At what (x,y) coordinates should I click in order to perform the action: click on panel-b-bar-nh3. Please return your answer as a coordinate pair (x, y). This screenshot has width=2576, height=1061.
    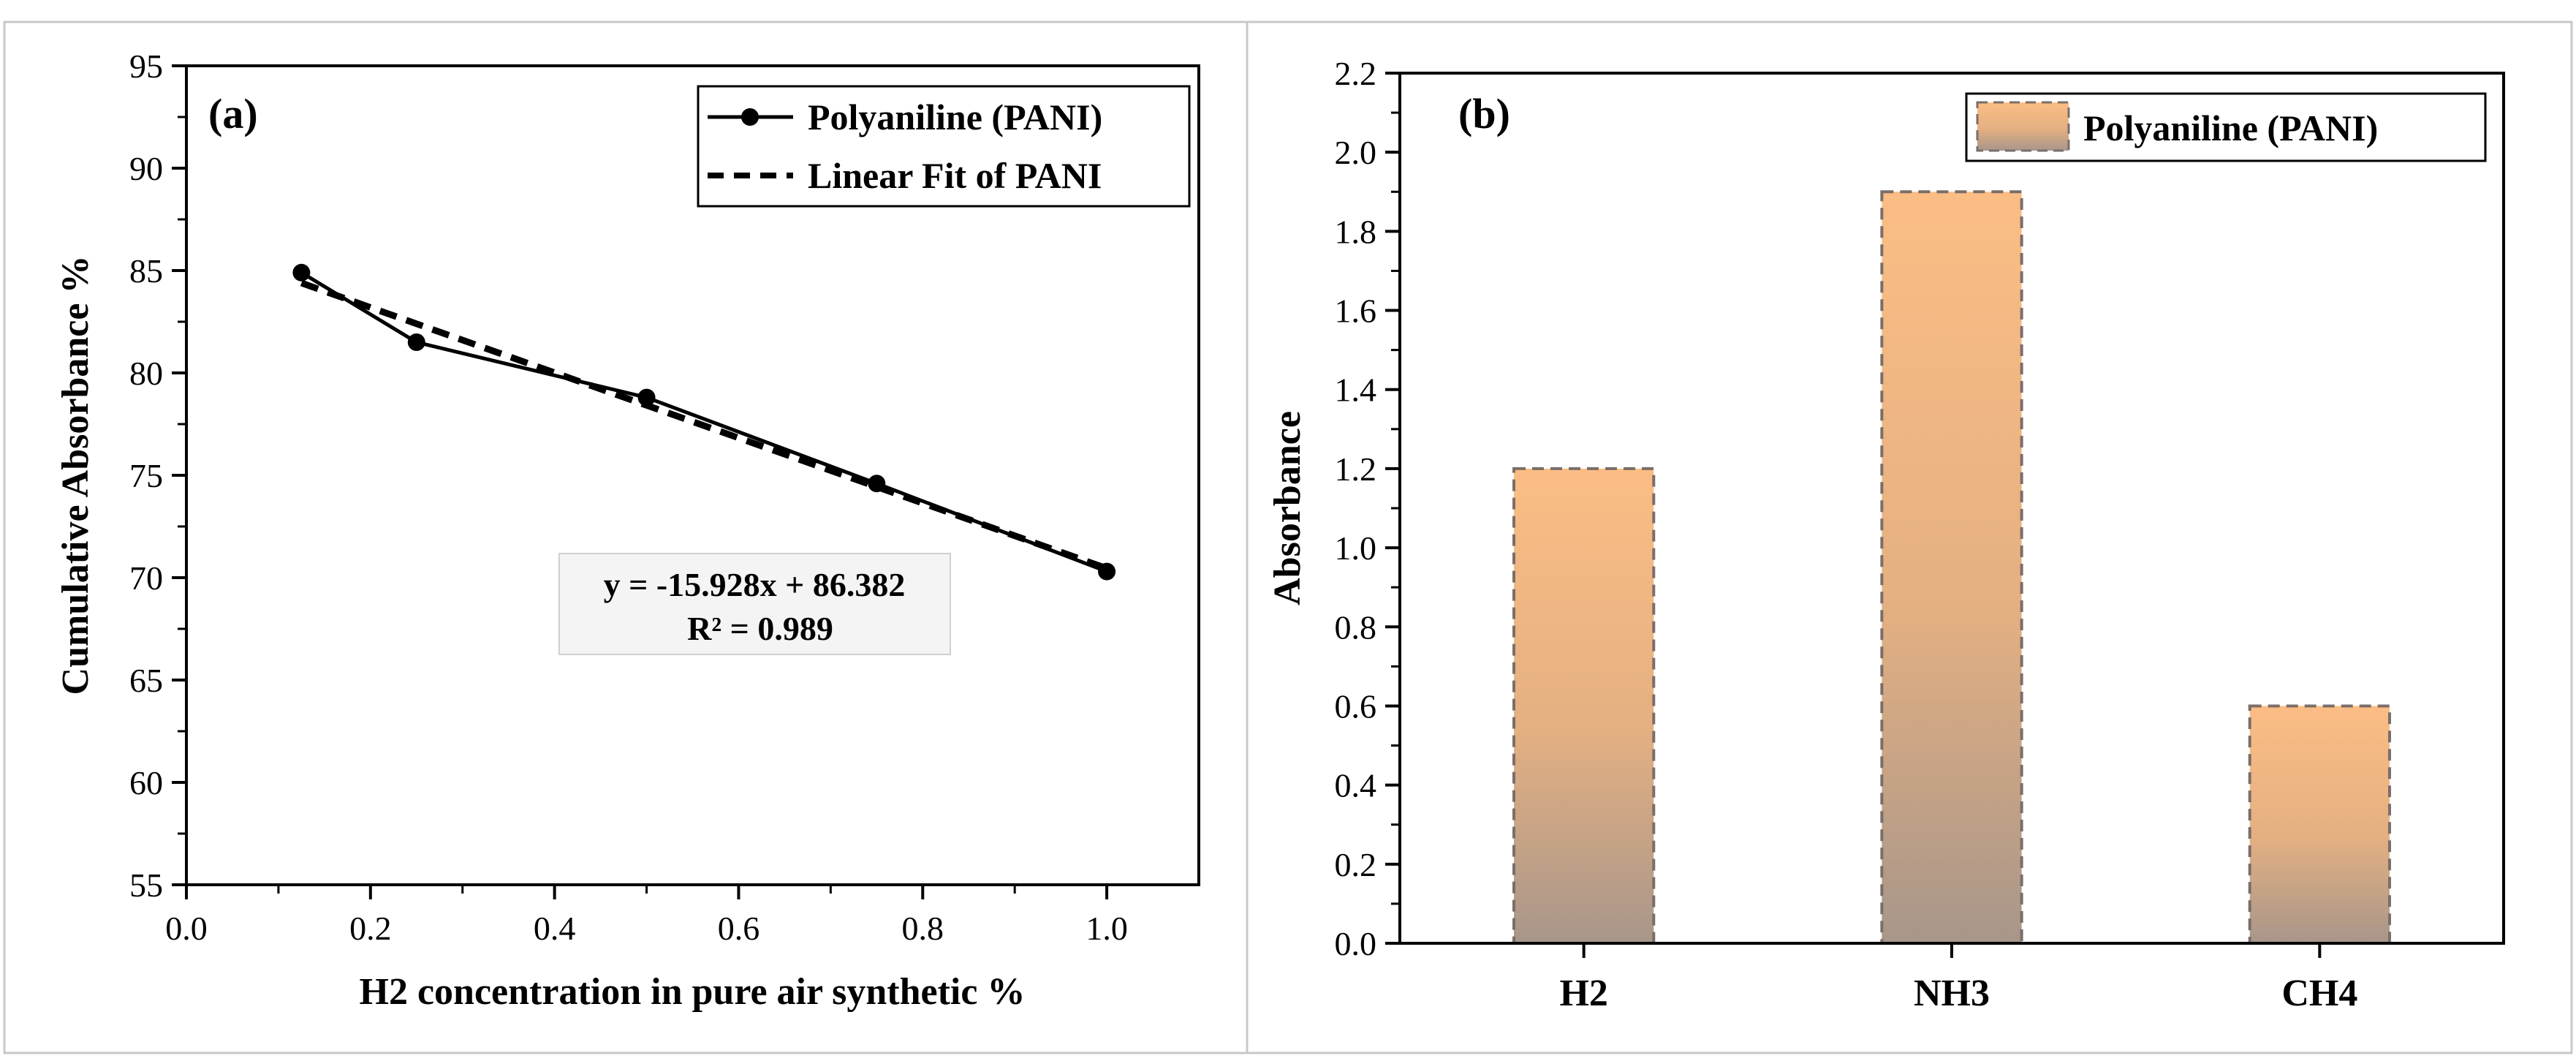
    Looking at the image, I should click on (1951, 567).